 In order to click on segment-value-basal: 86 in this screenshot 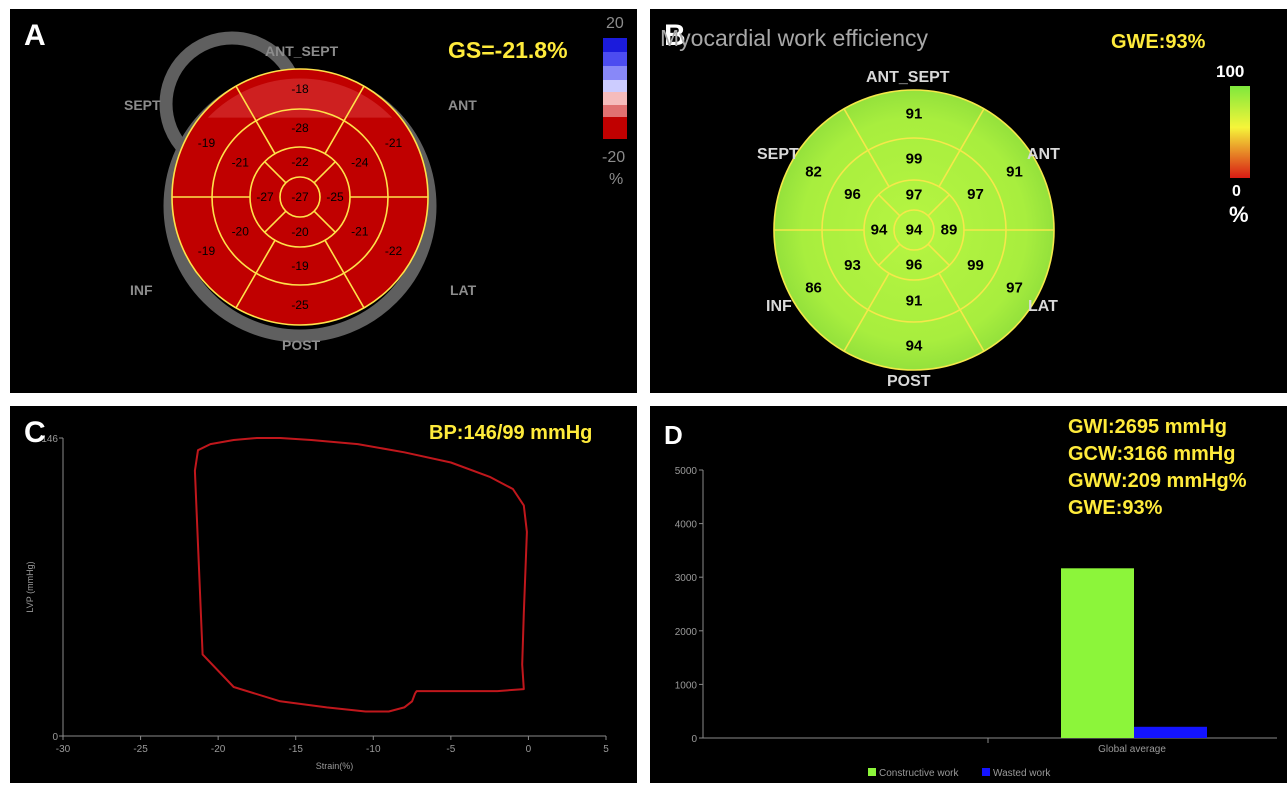, I will do `click(813, 288)`.